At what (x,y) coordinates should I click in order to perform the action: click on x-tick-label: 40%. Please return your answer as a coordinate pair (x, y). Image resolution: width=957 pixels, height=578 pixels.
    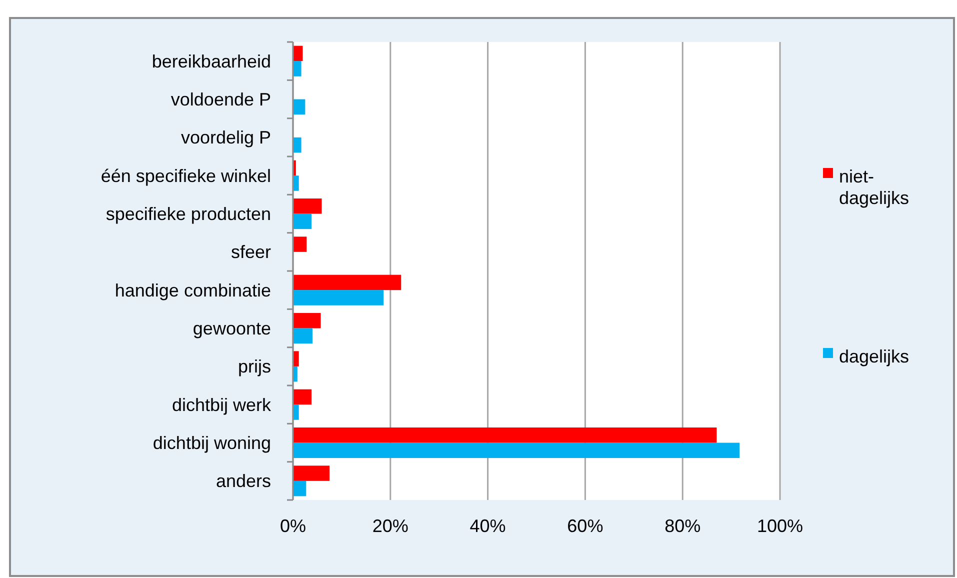
    Looking at the image, I should click on (488, 526).